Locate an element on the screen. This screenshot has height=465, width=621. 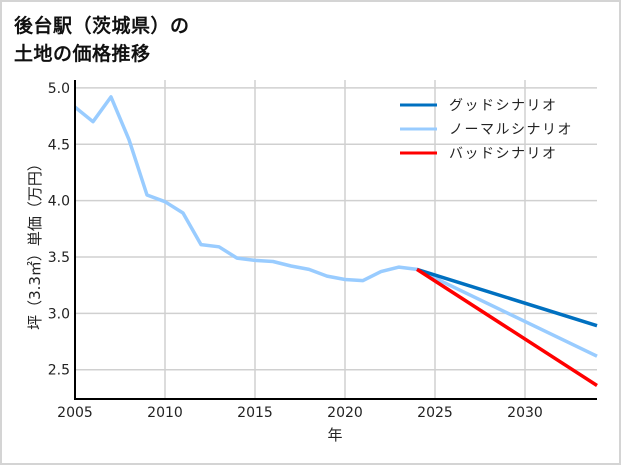
chart-title-line2: 土地の価格推移 is located at coordinates (82, 54).